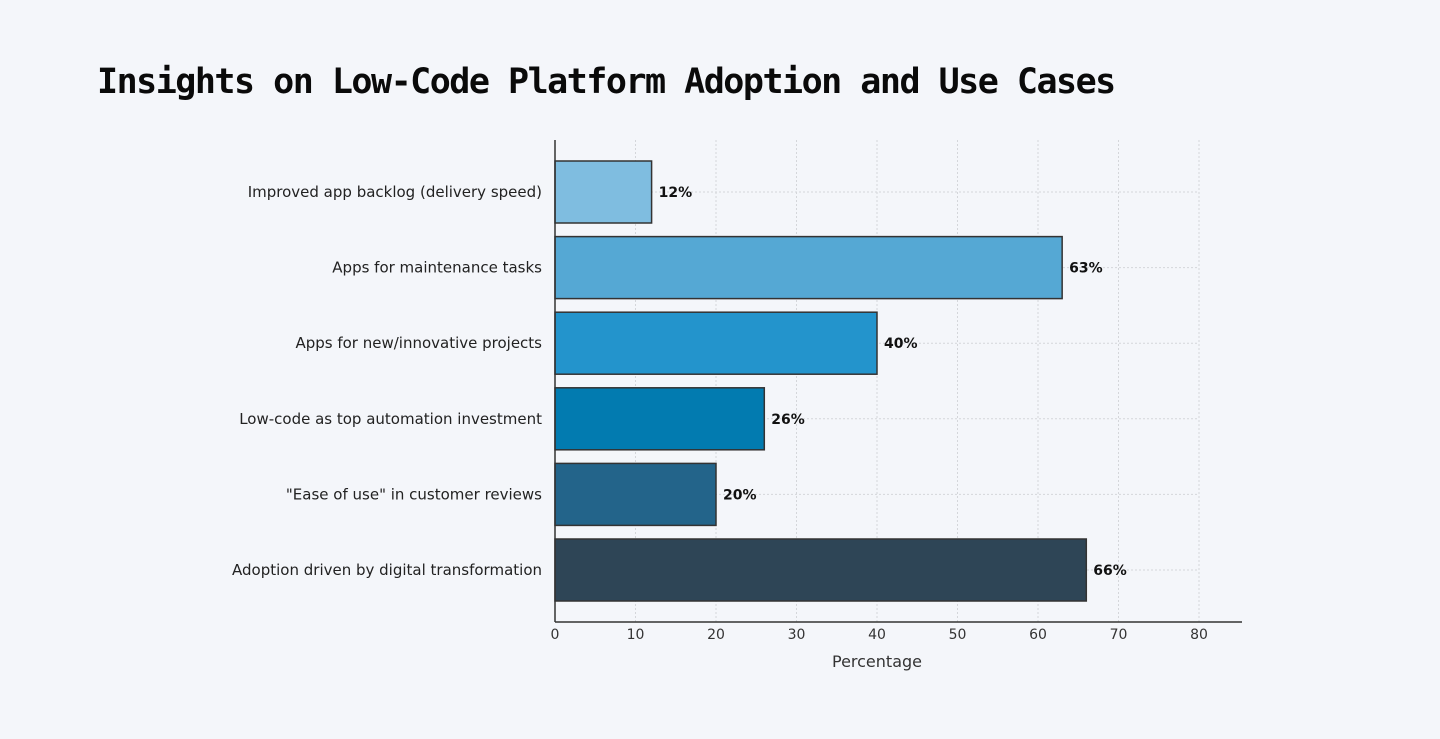 This screenshot has height=739, width=1440. Describe the element at coordinates (395, 192) in the screenshot. I see `y-tick-label: Improved app backlog (delivery speed)` at that location.